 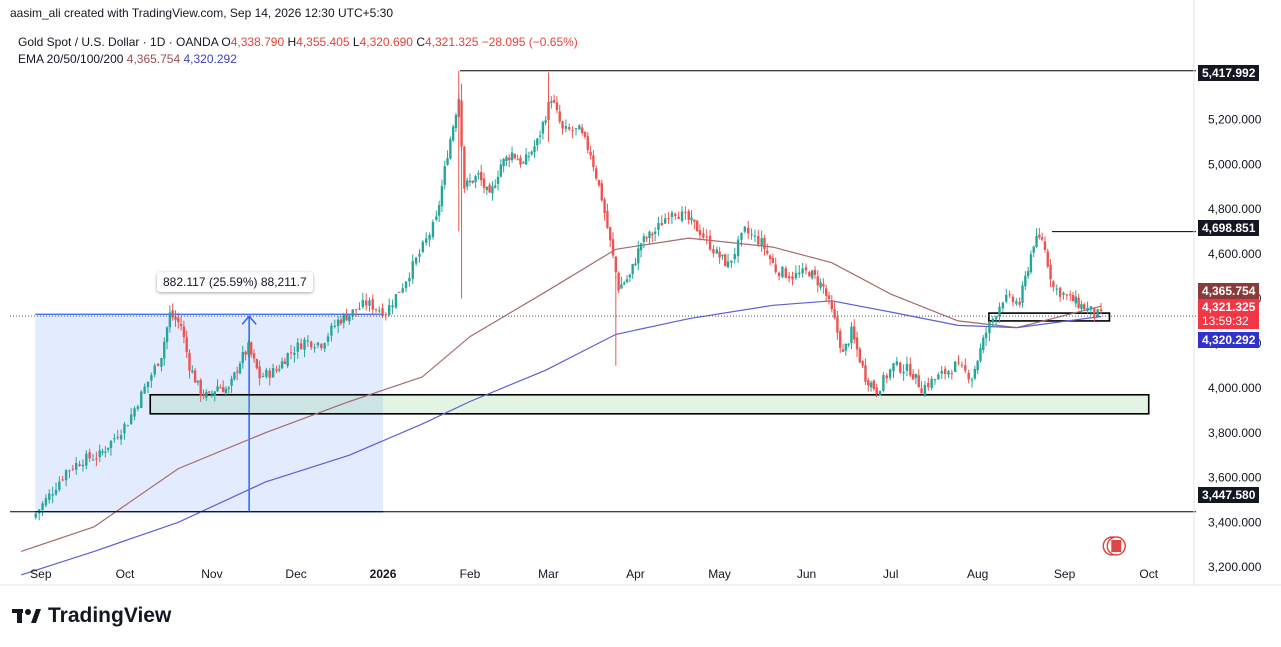 I want to click on x-tick-label: Oct, so click(x=125, y=574).